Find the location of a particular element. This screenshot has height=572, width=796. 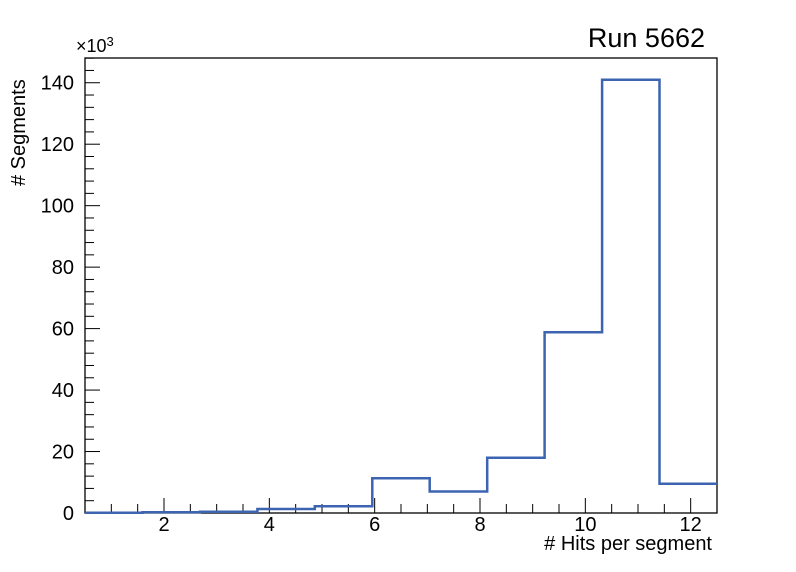

x-tick-label: 10 is located at coordinates (585, 525).